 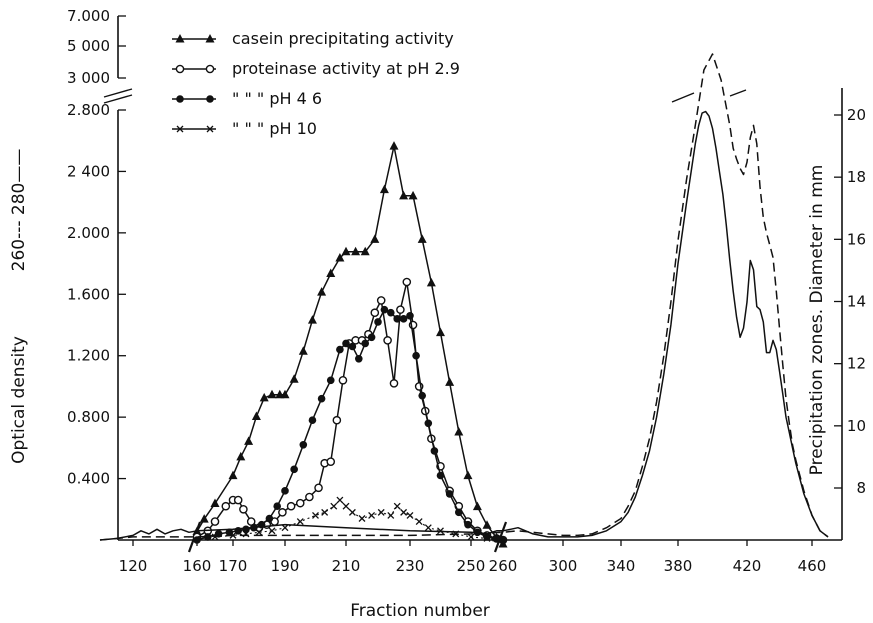 I want to click on y-right-tick-label: 12, so click(x=856, y=364).